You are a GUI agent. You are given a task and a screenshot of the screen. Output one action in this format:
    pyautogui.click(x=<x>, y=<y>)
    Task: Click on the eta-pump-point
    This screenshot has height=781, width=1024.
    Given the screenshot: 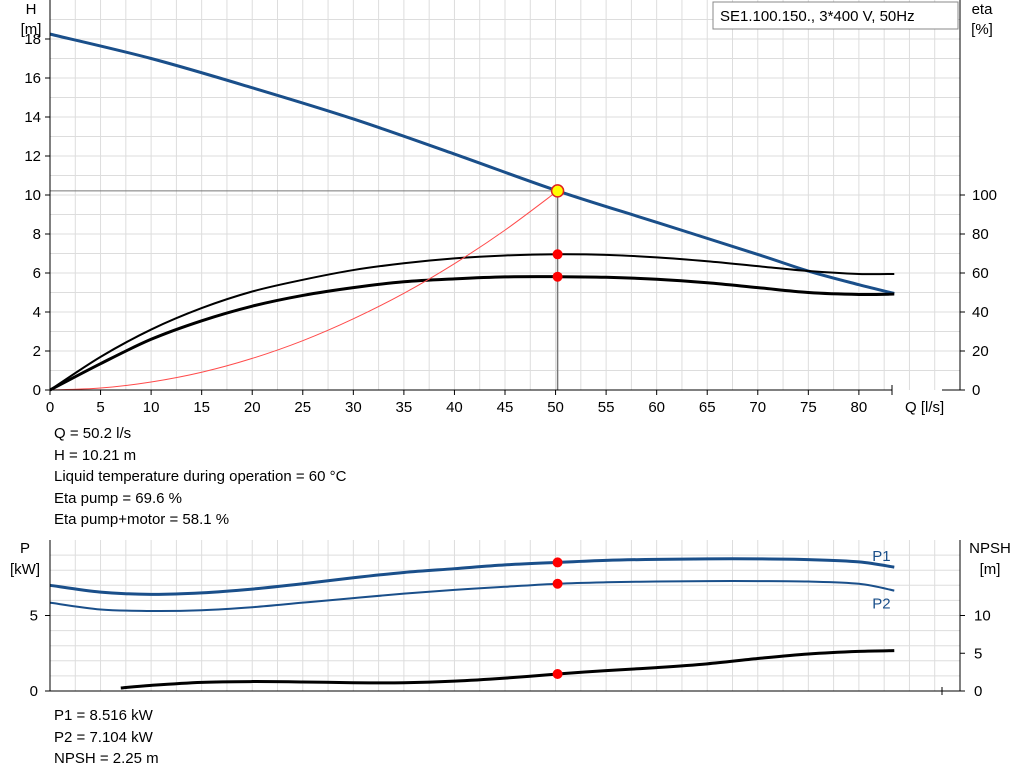 What is the action you would take?
    pyautogui.click(x=557, y=254)
    